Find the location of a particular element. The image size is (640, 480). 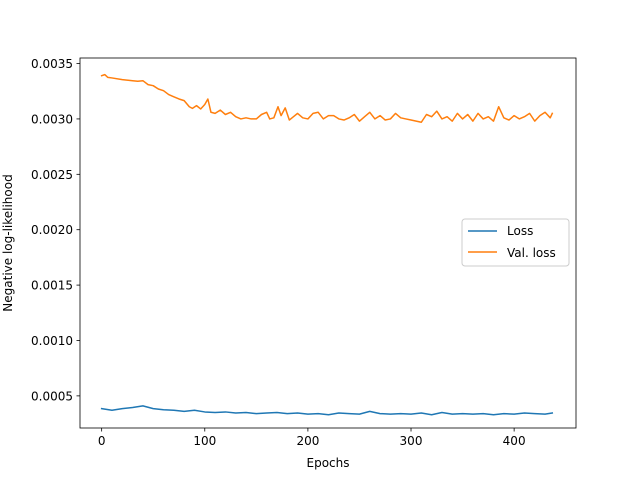

y-tick-label: 0.0010 is located at coordinates (52, 341).